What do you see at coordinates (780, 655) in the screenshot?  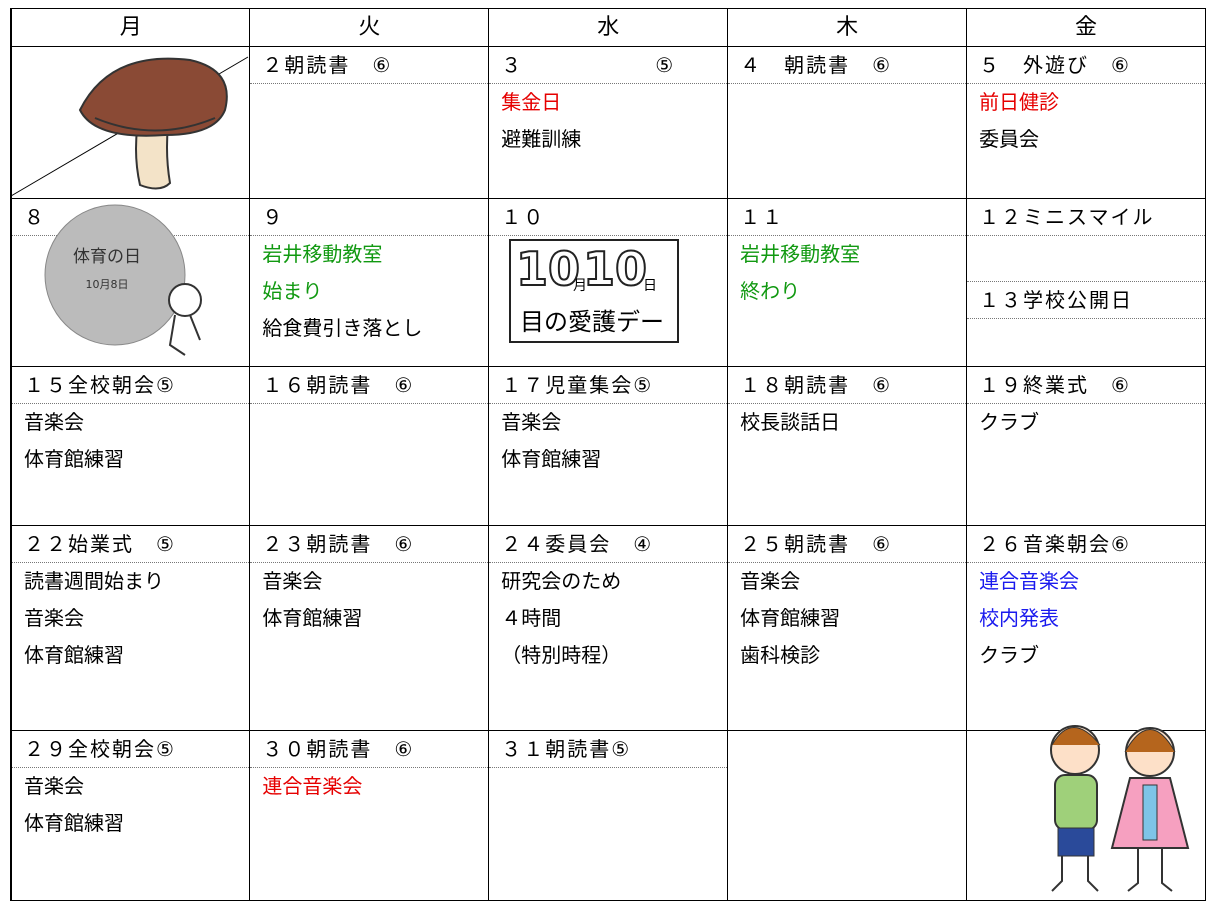 I see `event: 歯科検診` at bounding box center [780, 655].